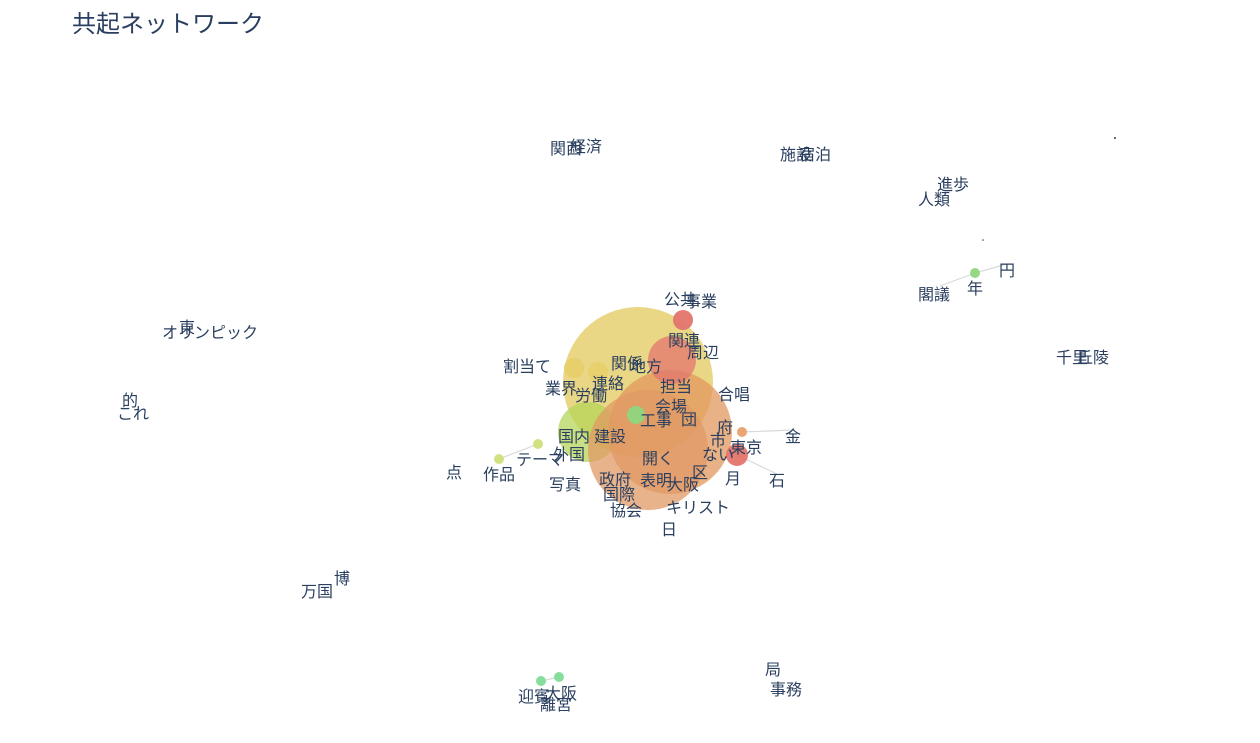  Describe the element at coordinates (540, 459) in the screenshot. I see `node-label: テーマ` at that location.